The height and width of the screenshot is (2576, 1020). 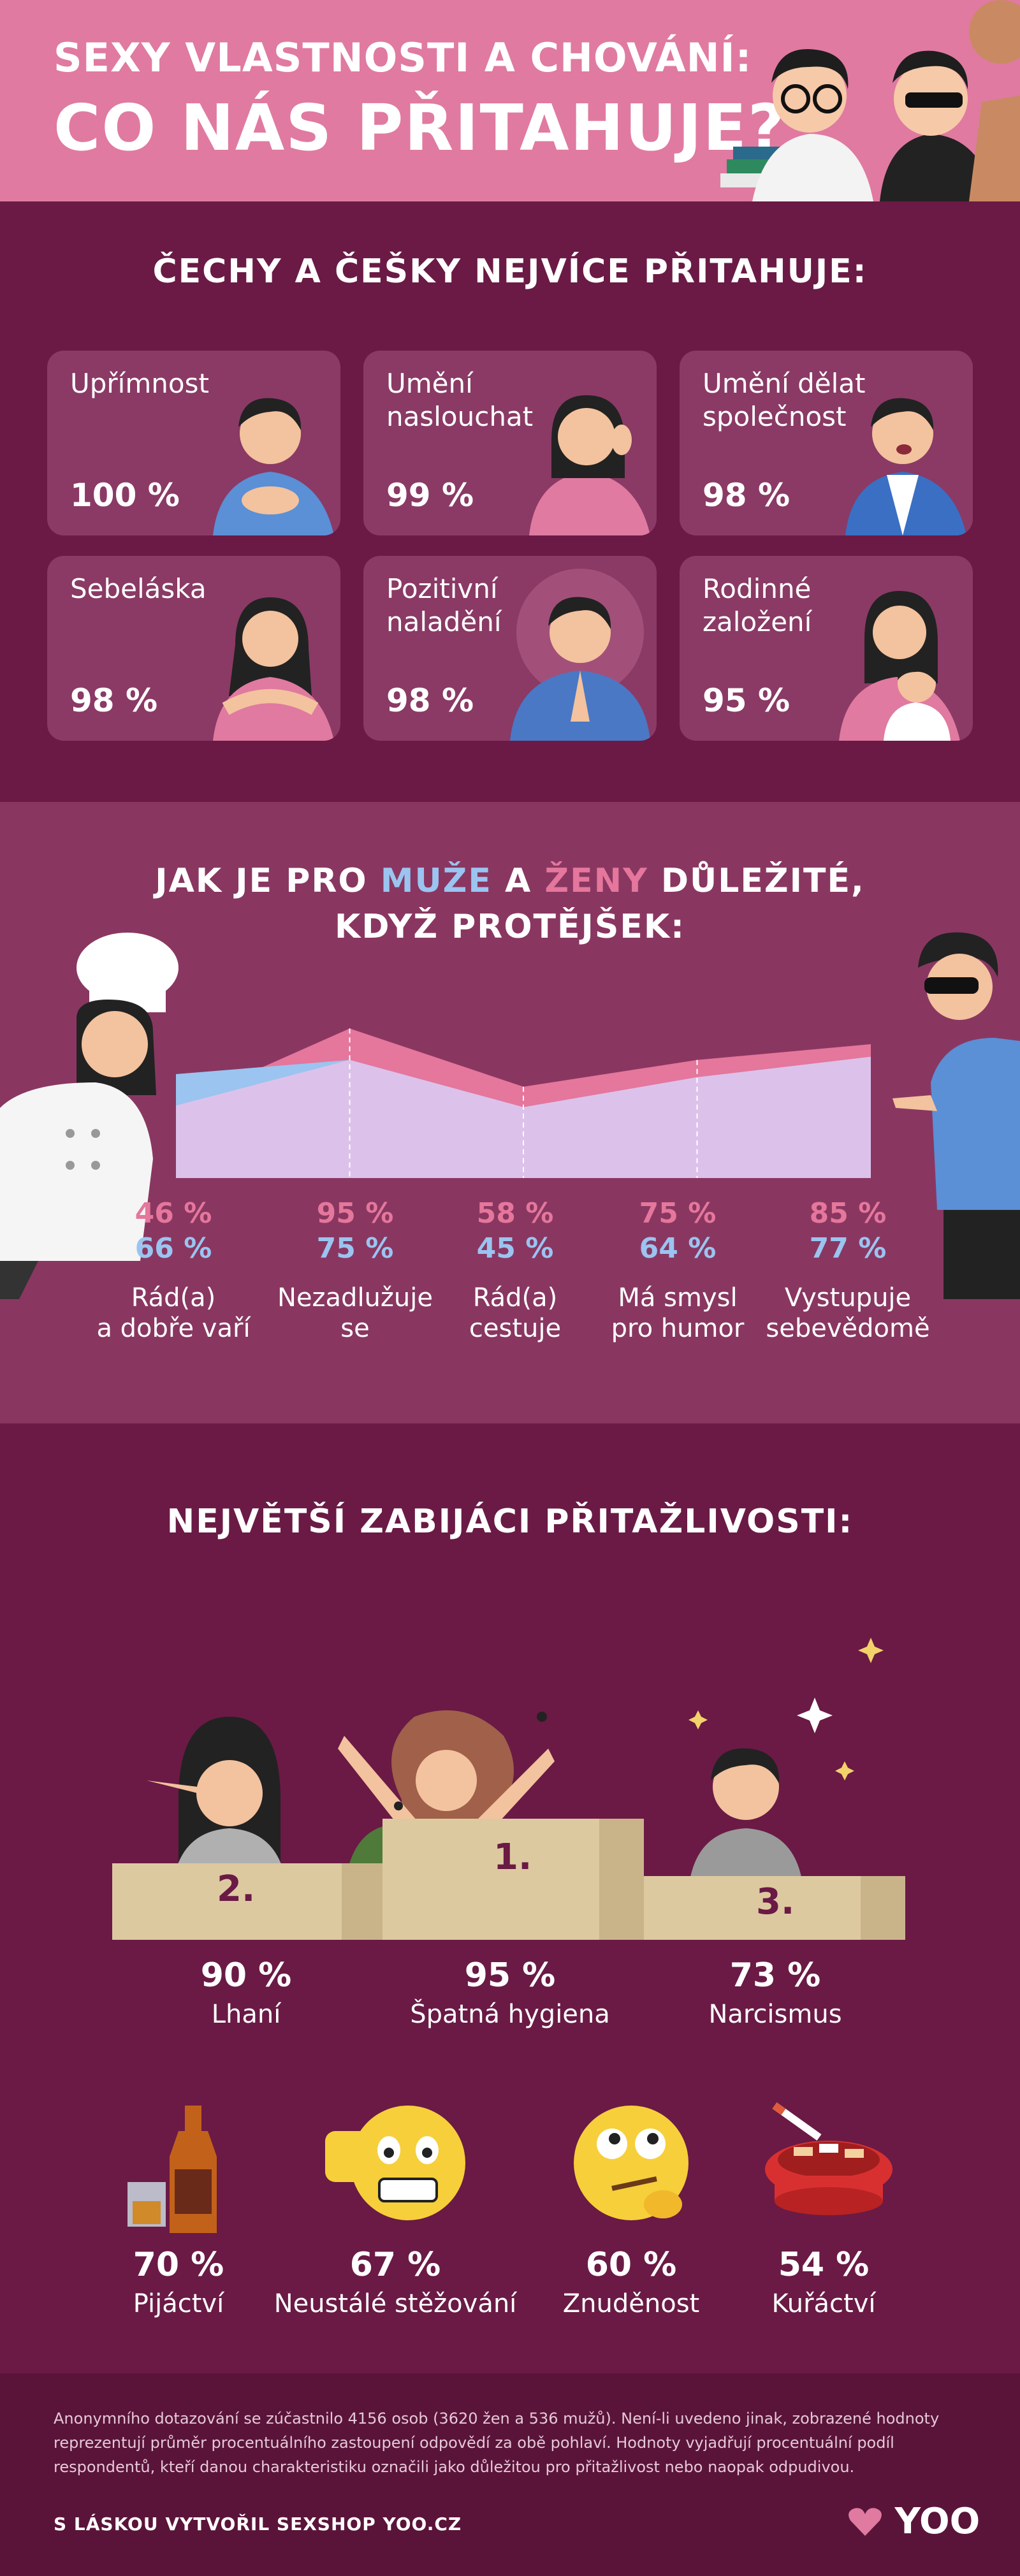 I want to click on woman-self-hug-icon, so click(x=273, y=669).